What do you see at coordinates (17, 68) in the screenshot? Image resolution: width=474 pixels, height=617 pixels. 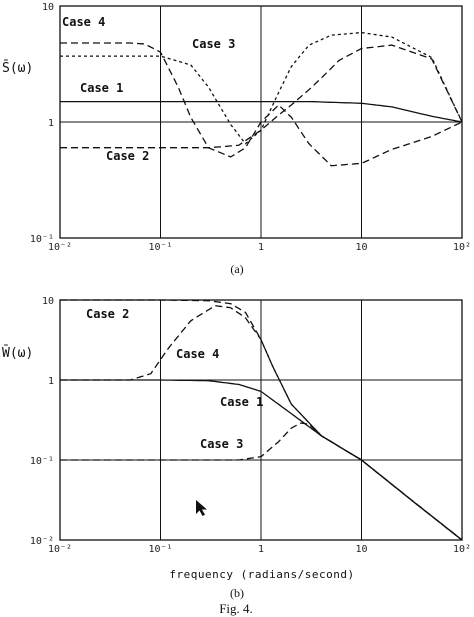 I see `panel-a-y-axis-label: S̄(ω)` at bounding box center [17, 68].